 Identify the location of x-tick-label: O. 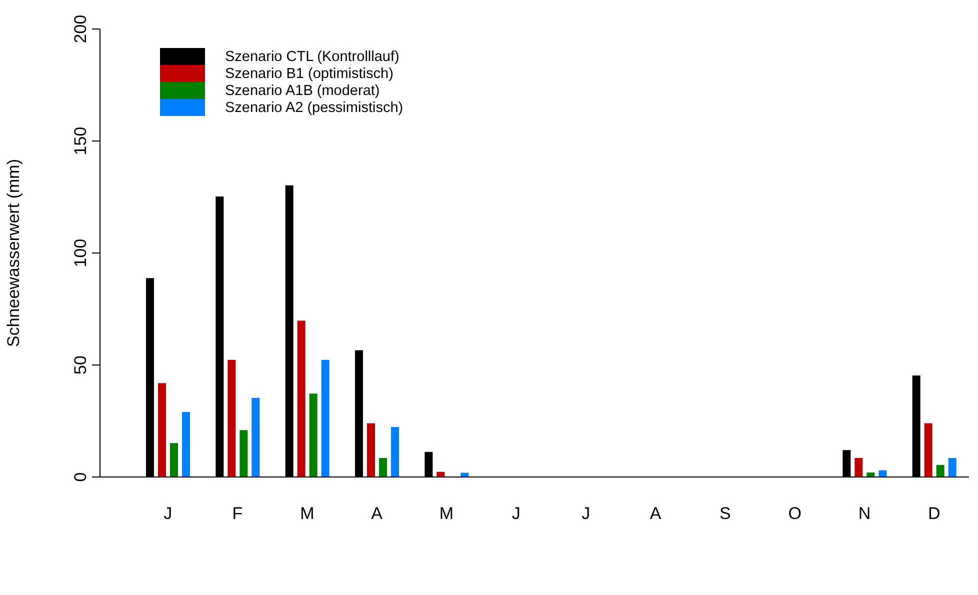
(795, 514).